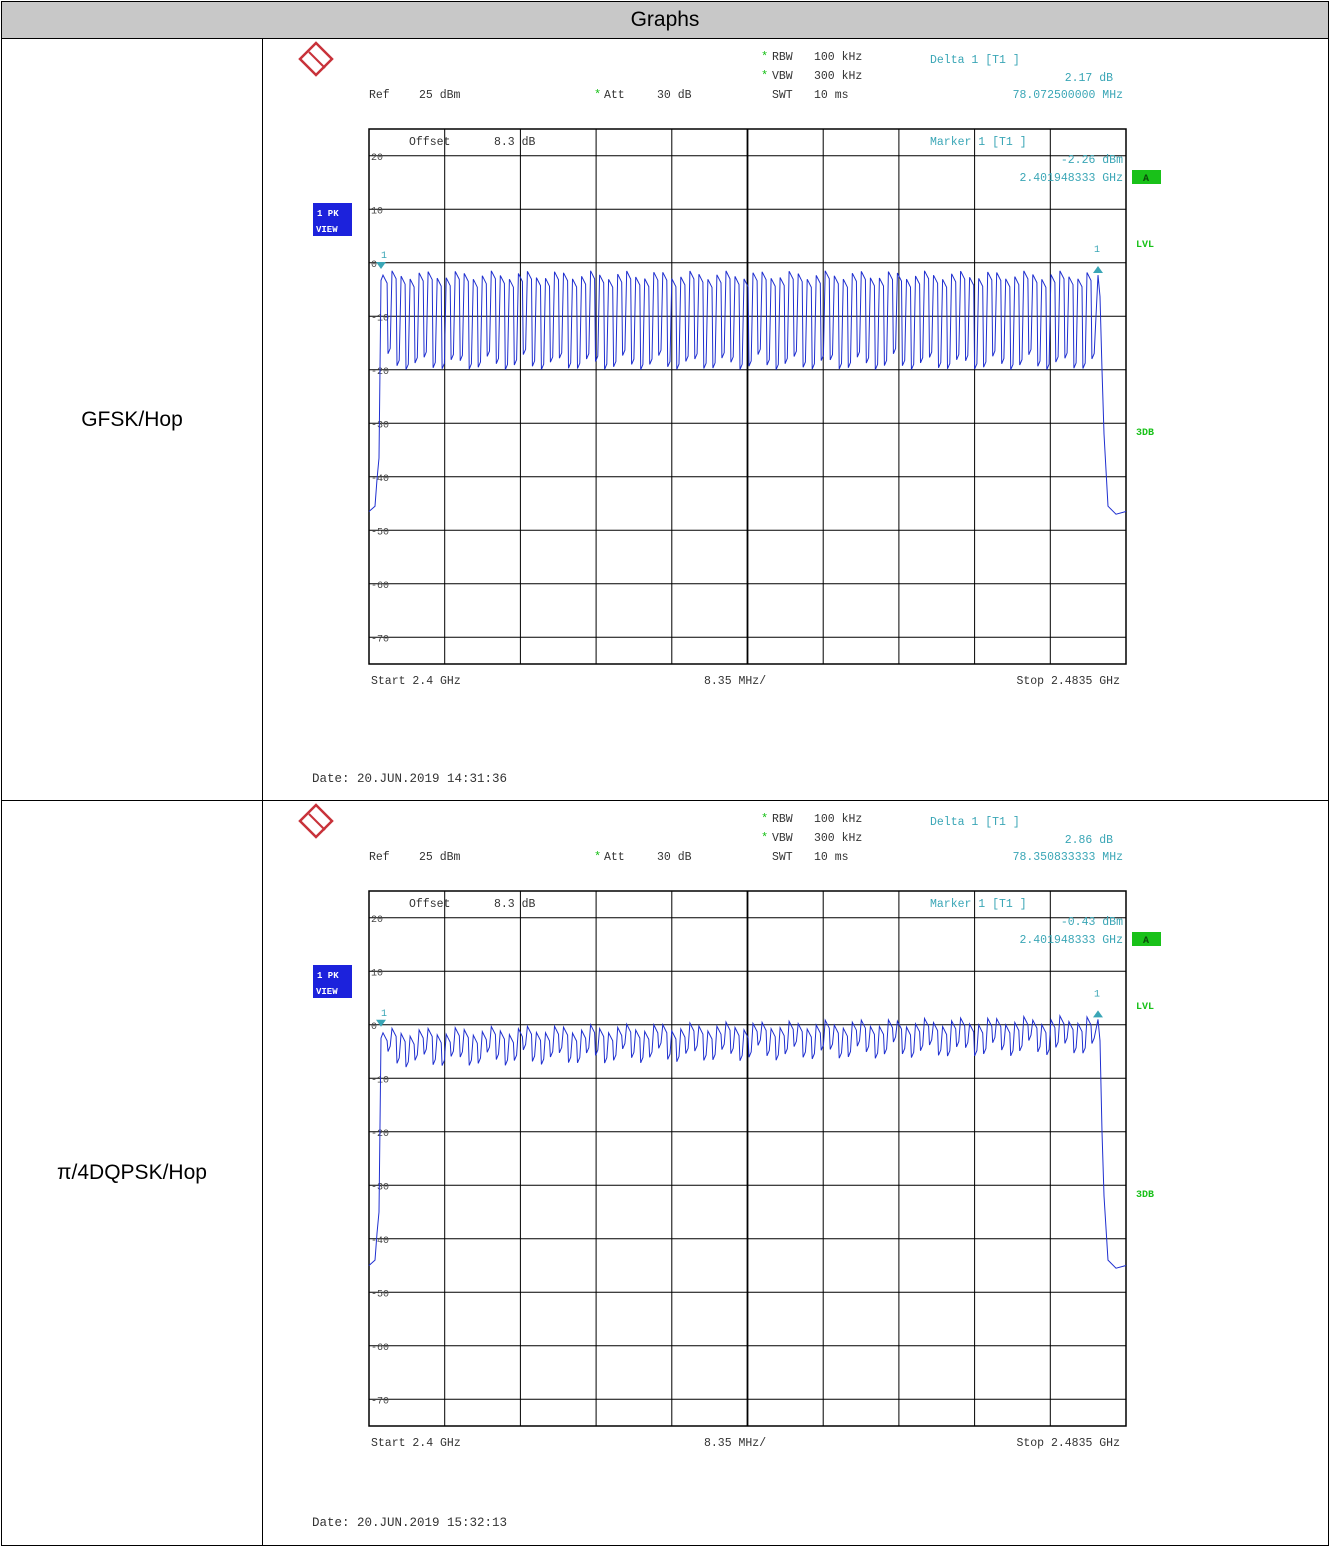 The width and height of the screenshot is (1335, 1550). What do you see at coordinates (747, 1141) in the screenshot?
I see `spectrum-trace-line` at bounding box center [747, 1141].